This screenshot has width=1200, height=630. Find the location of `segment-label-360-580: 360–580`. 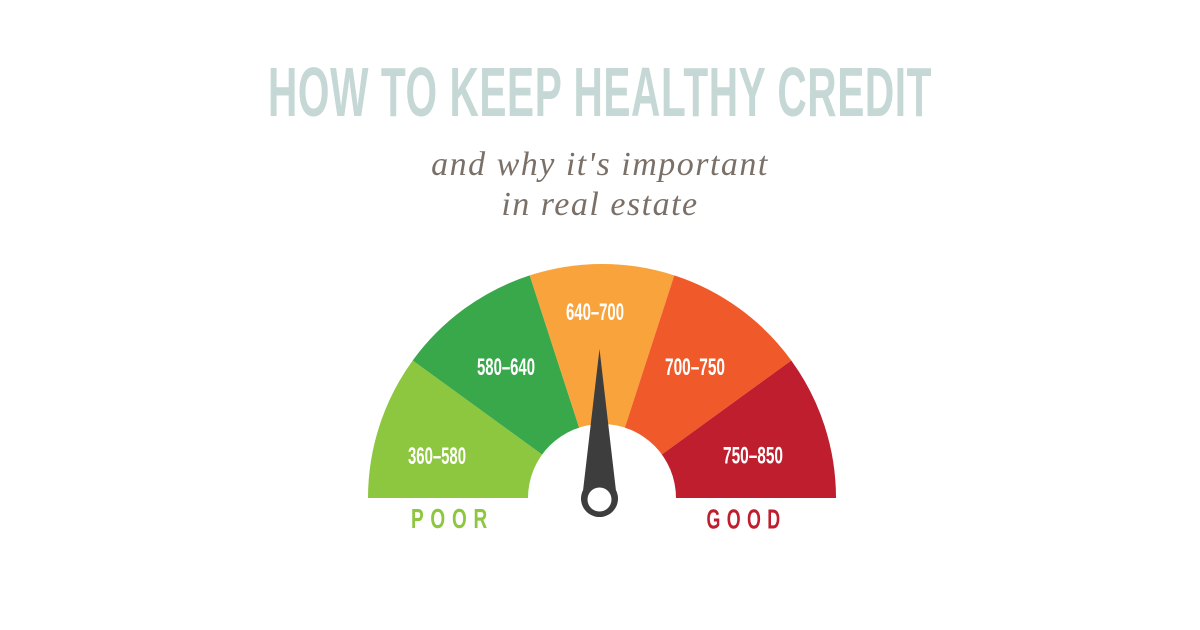

segment-label-360-580: 360–580 is located at coordinates (437, 456).